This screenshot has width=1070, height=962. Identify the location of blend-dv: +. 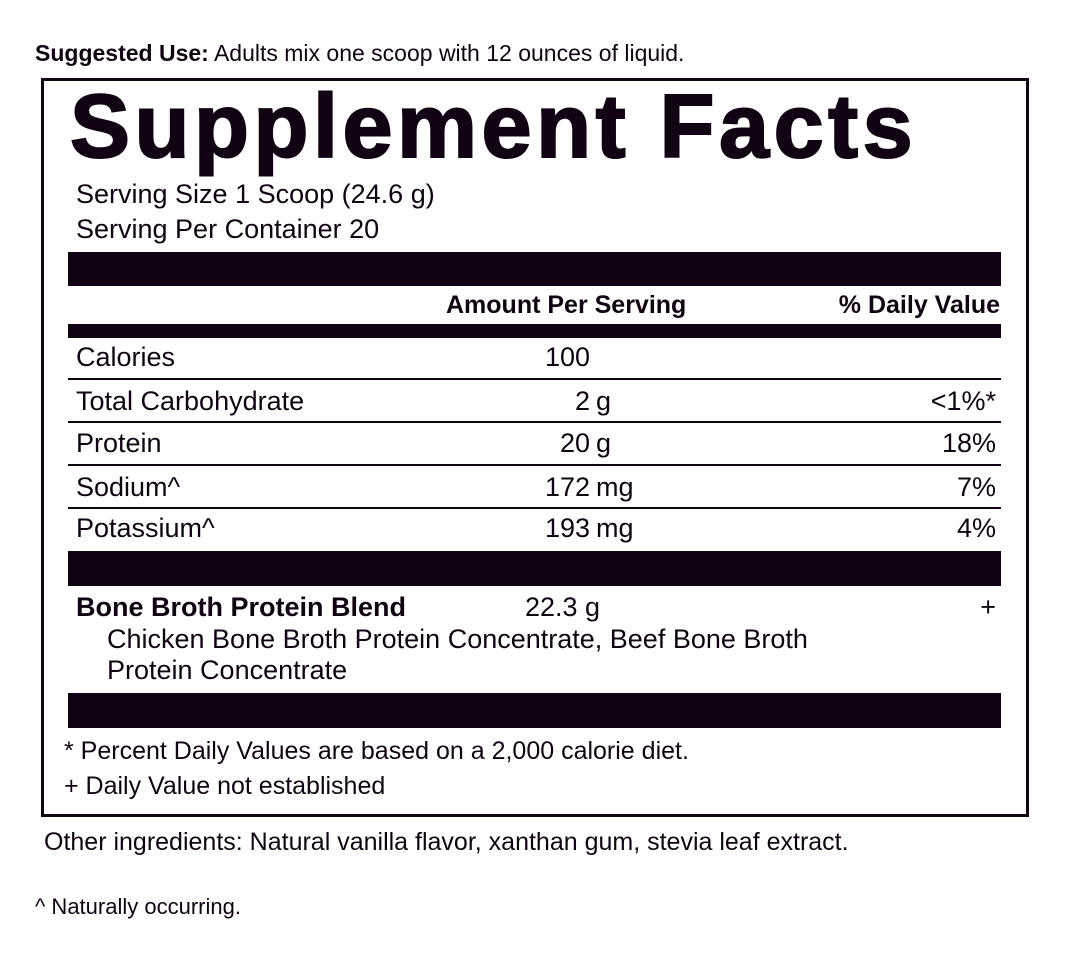
(988, 607).